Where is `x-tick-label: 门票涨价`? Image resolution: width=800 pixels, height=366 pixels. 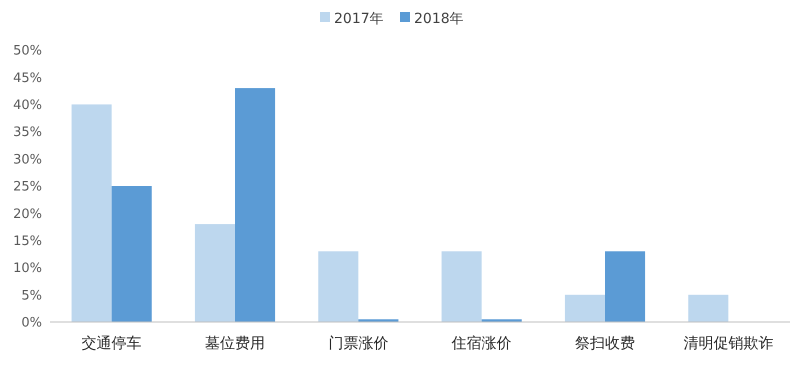 x-tick-label: 门票涨价 is located at coordinates (358, 343).